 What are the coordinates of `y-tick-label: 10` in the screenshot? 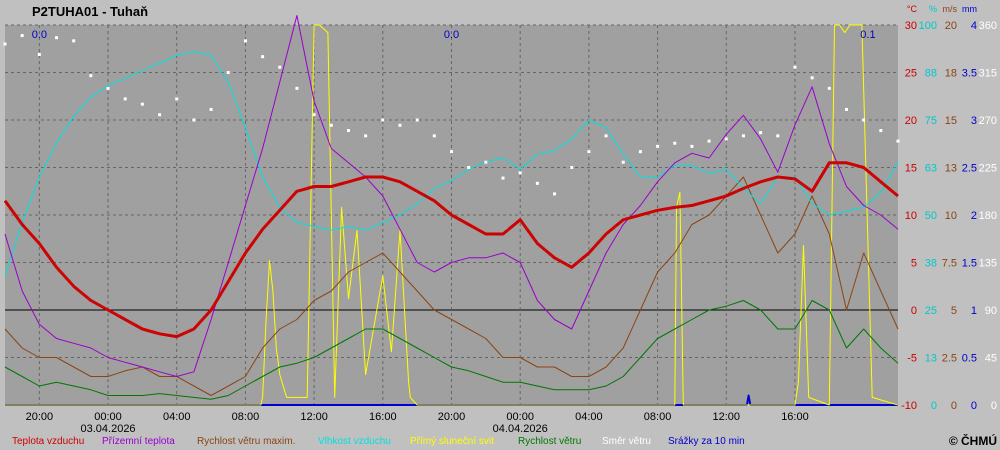 It's located at (911, 216).